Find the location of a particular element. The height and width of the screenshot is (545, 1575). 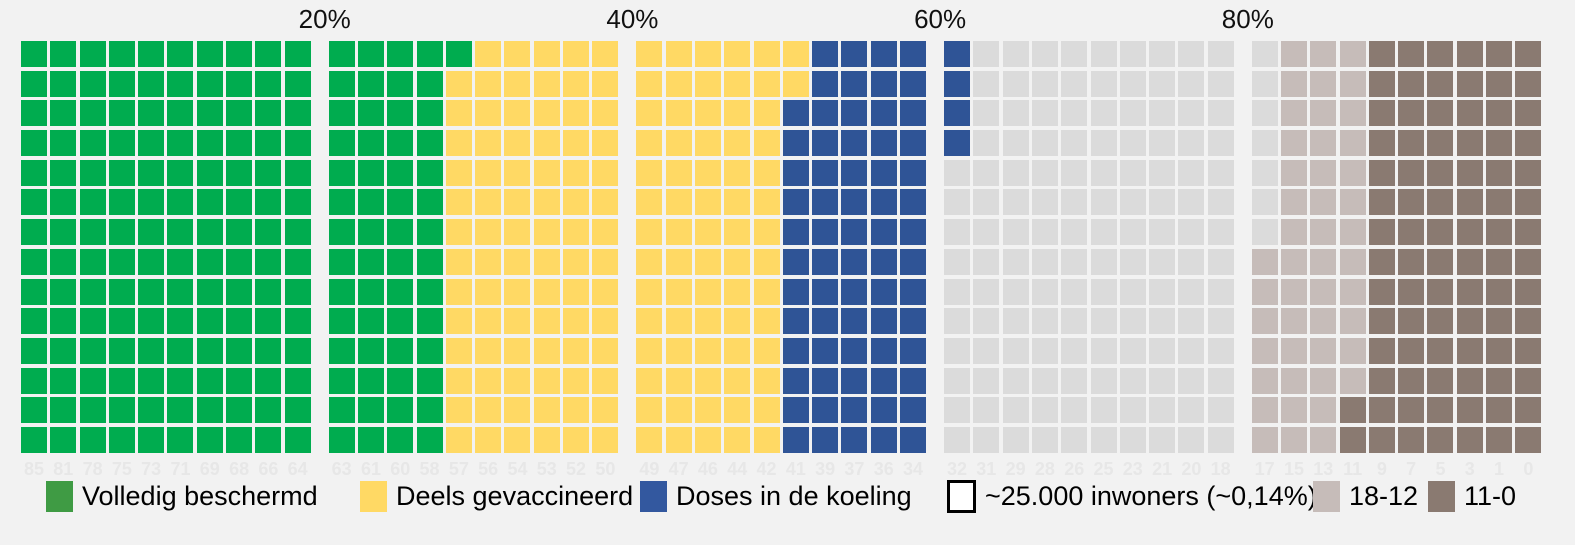

column-age-label: 29 is located at coordinates (1015, 468).